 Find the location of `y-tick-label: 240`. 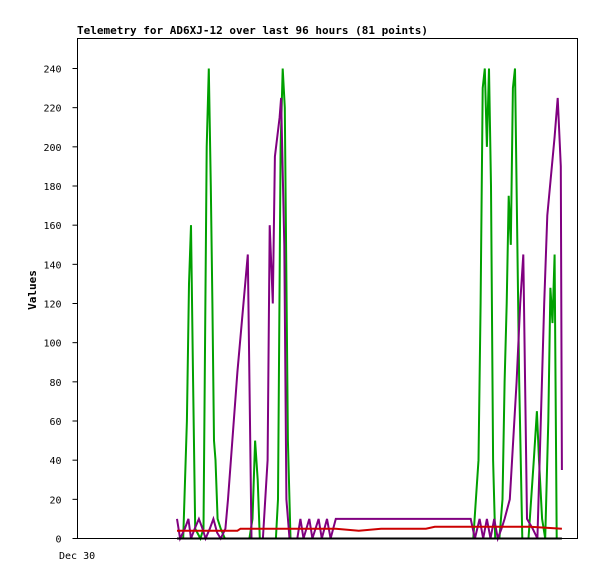

y-tick-label: 240 is located at coordinates (52, 70).